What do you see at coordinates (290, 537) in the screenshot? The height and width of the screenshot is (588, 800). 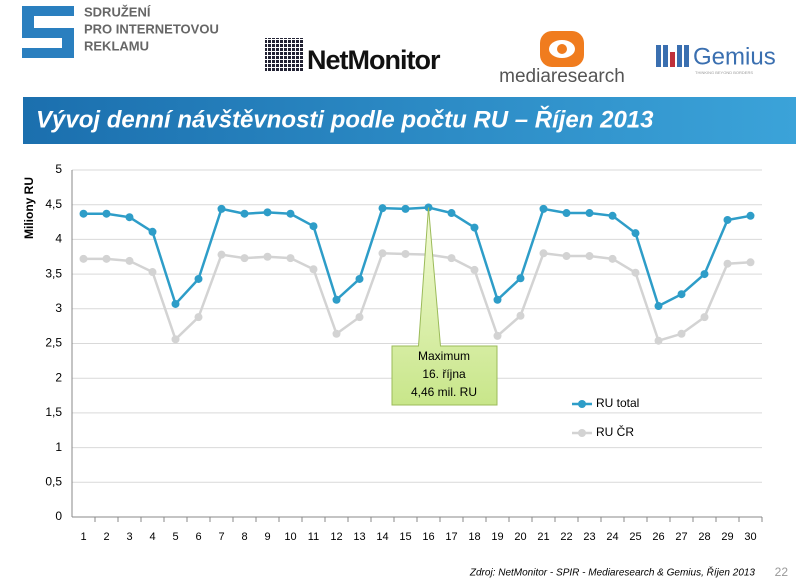 I see `x-tick-label: 10` at bounding box center [290, 537].